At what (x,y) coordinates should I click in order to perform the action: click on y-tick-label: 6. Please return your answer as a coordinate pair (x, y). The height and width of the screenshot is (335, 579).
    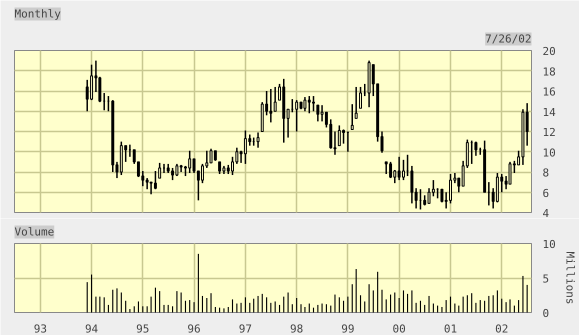
    Looking at the image, I should click on (546, 193).